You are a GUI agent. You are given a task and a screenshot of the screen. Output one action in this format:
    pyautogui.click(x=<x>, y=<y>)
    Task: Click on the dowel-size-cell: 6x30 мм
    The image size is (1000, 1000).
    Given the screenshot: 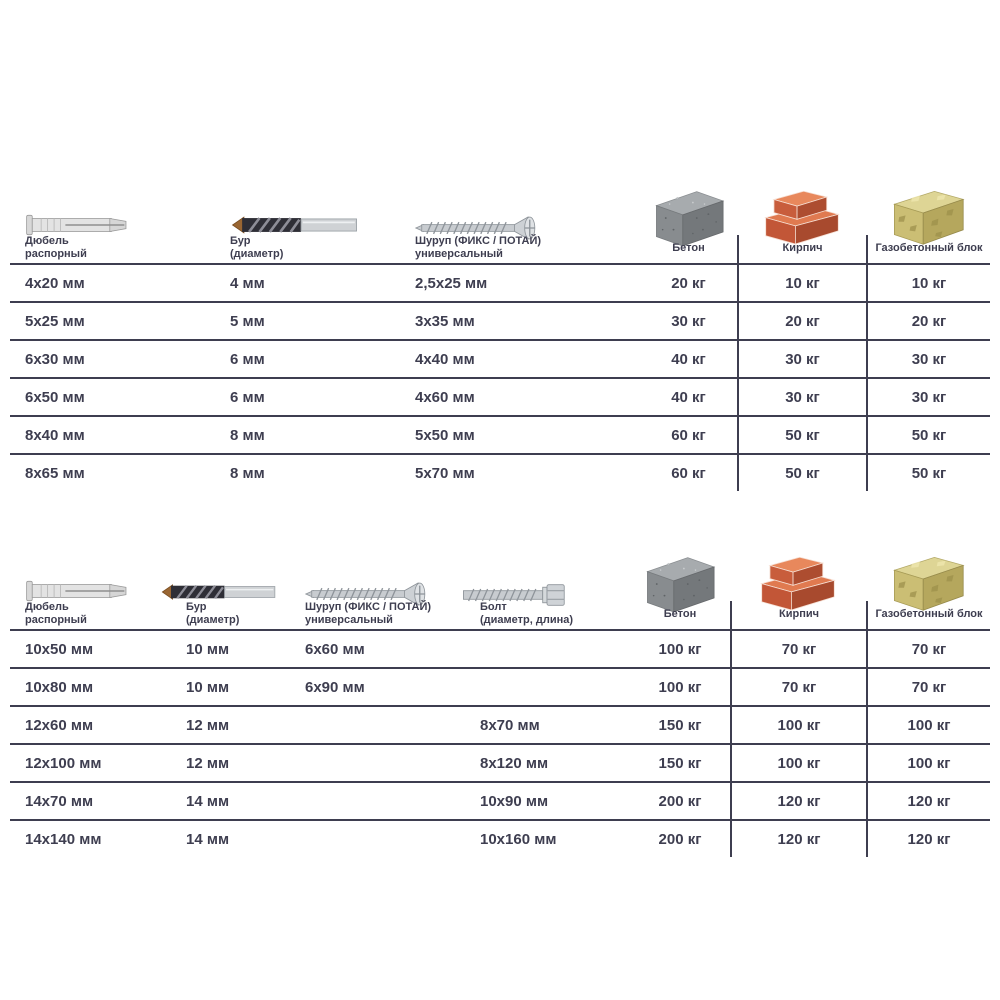 What is the action you would take?
    pyautogui.click(x=55, y=359)
    